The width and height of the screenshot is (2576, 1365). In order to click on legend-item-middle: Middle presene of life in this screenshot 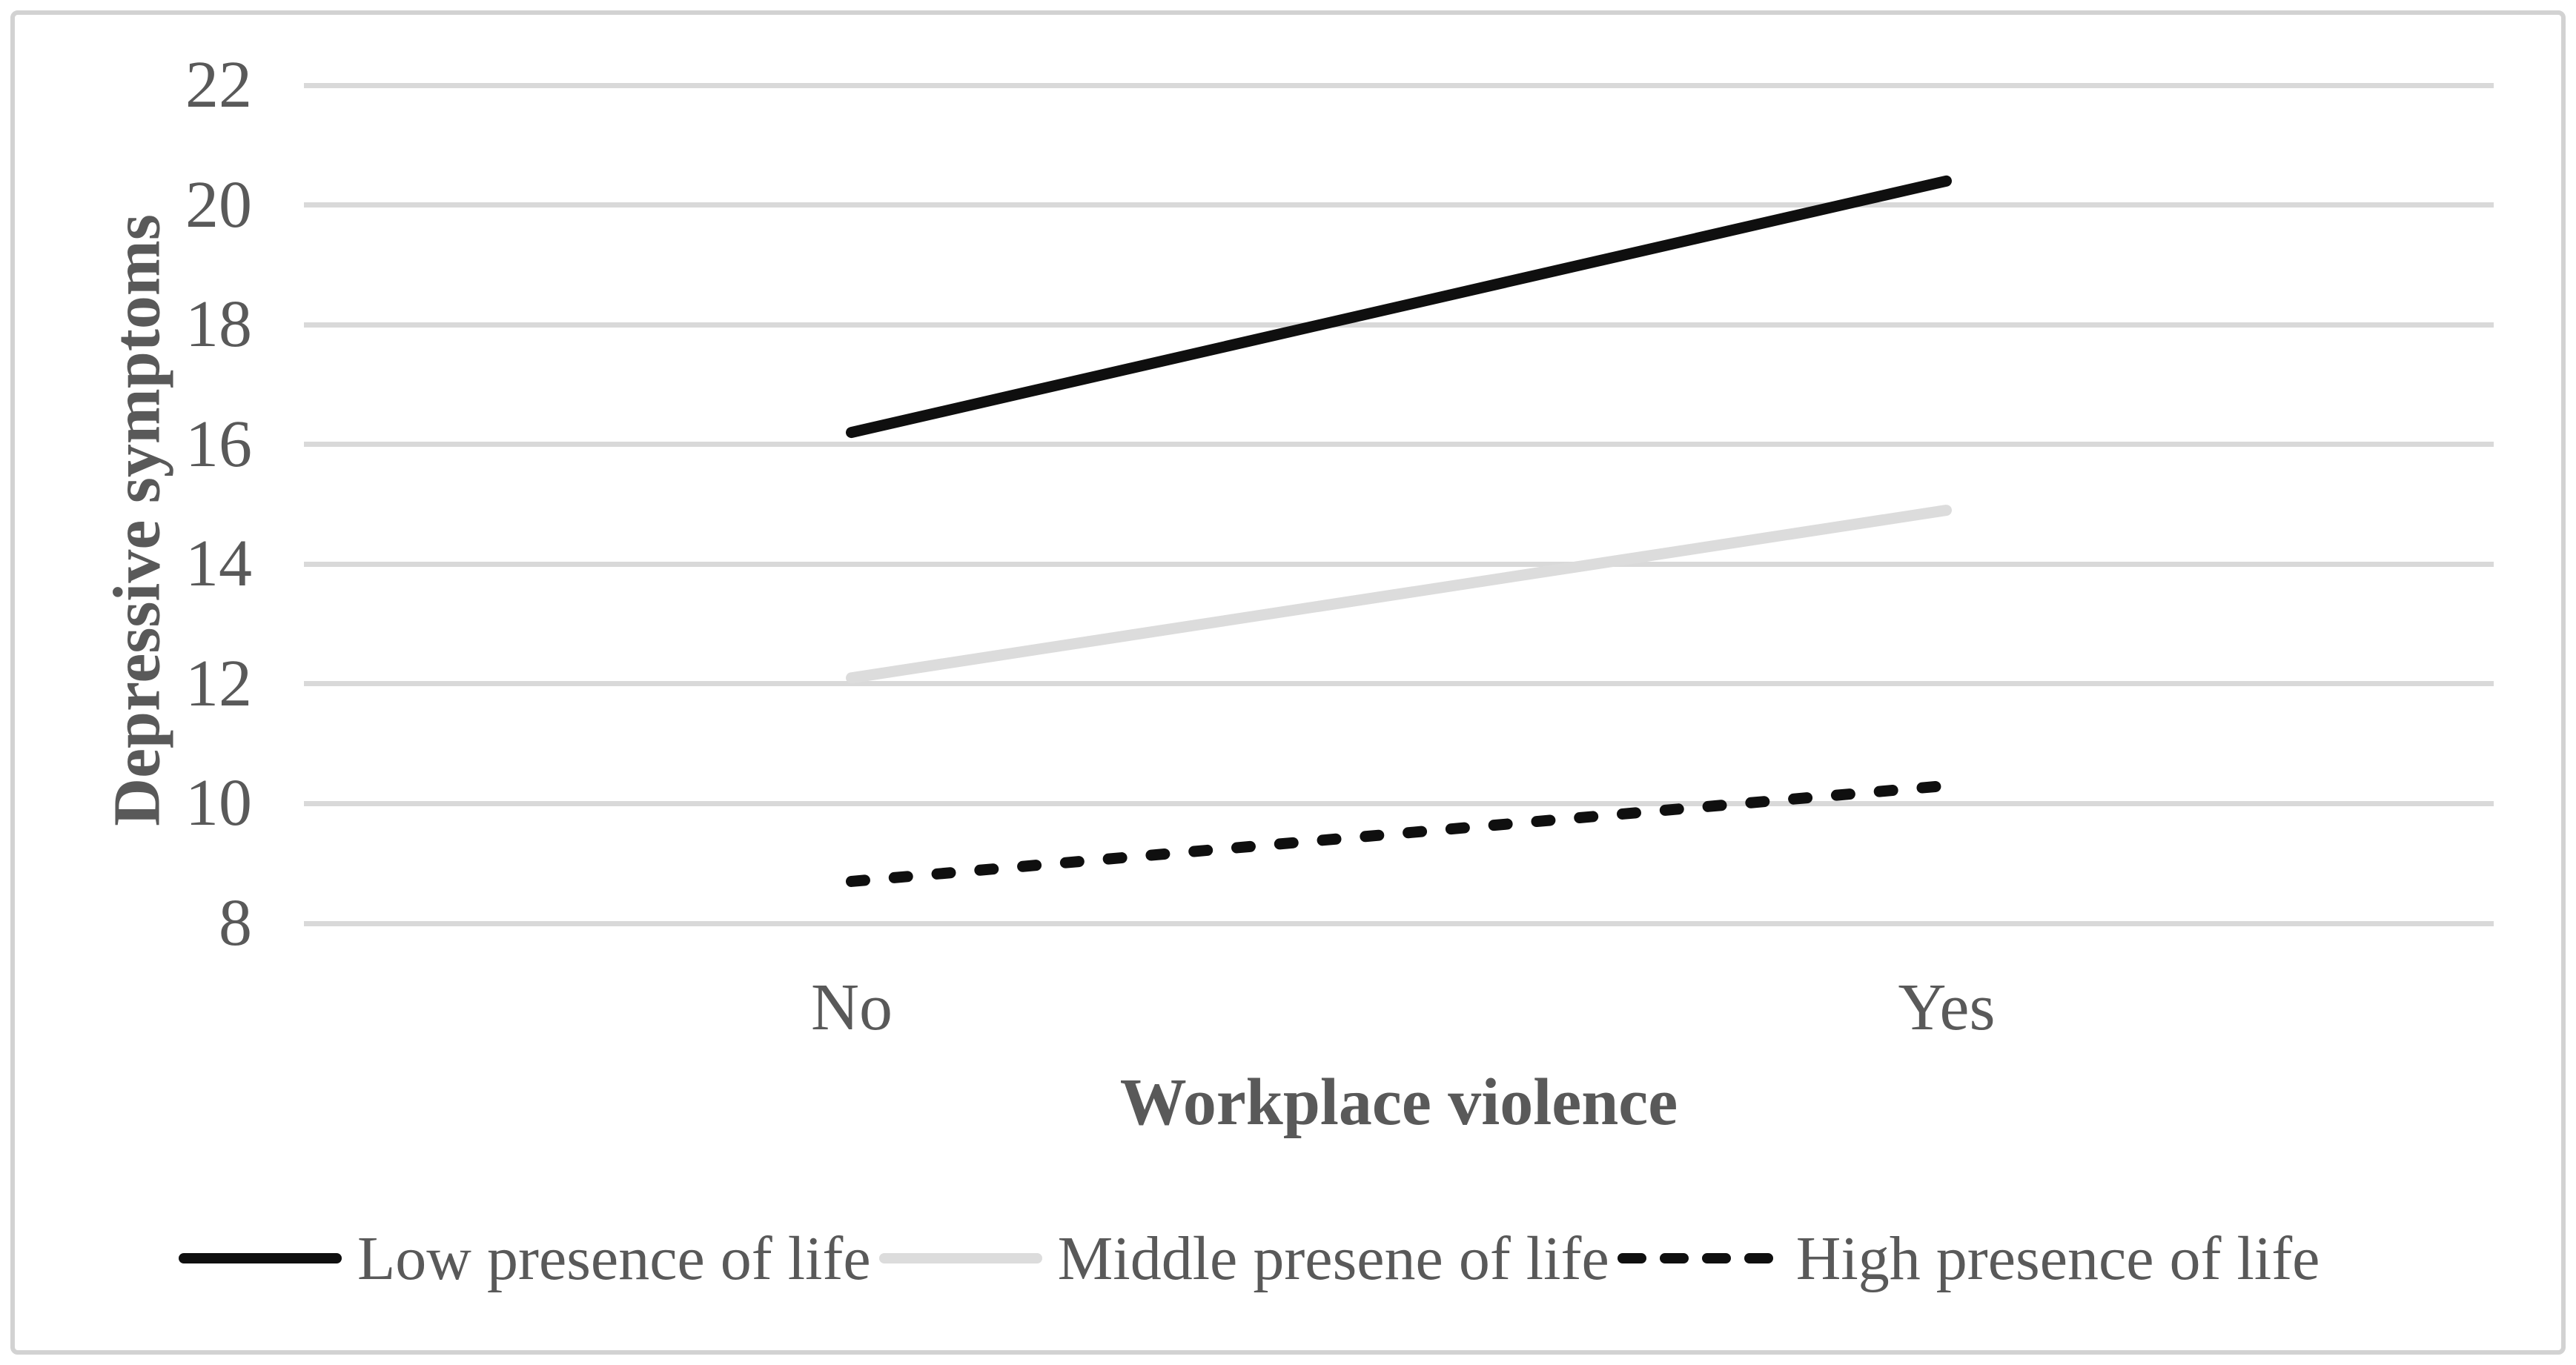, I will do `click(1243, 1259)`.